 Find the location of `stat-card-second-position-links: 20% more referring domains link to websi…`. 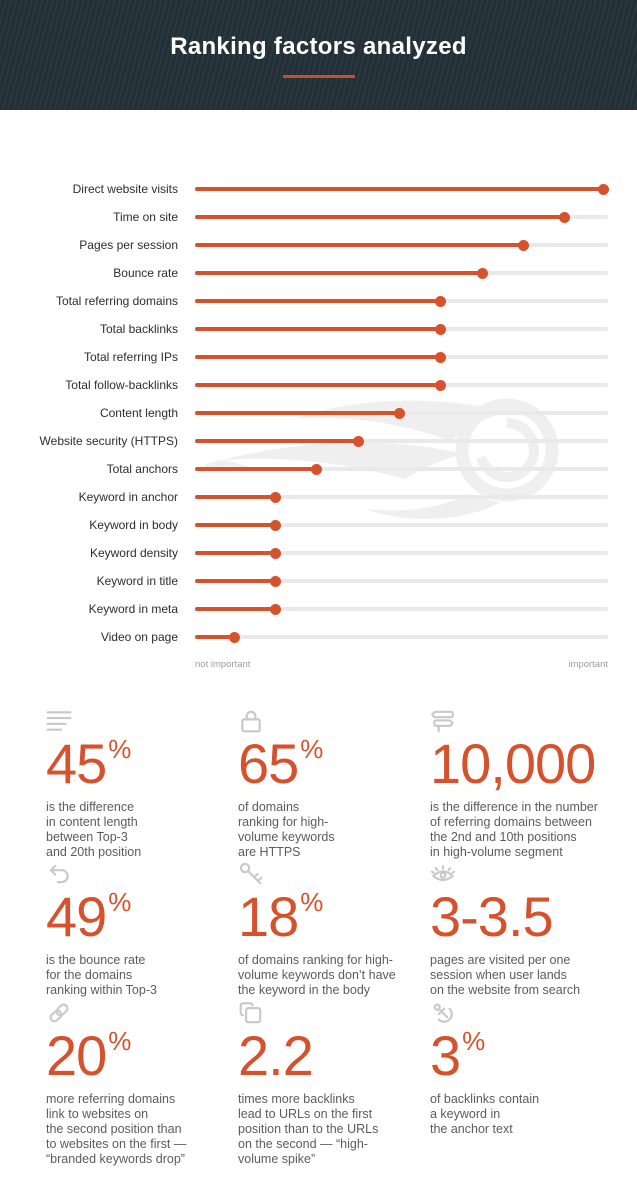

stat-card-second-position-links: 20% more referring domains link to websi… is located at coordinates (142, 1083).